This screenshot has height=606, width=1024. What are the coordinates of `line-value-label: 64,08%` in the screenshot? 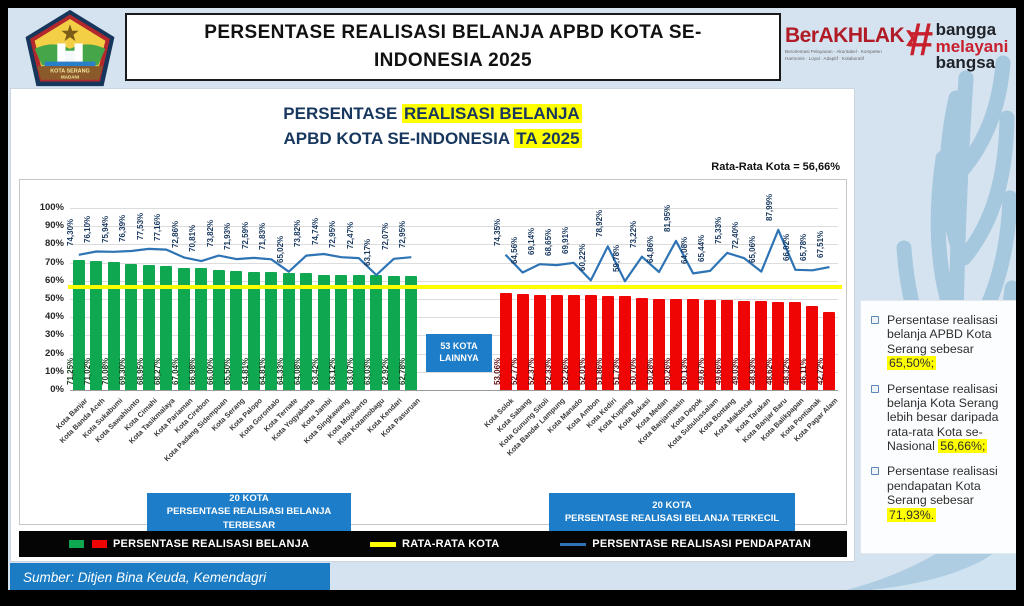 It's located at (685, 251).